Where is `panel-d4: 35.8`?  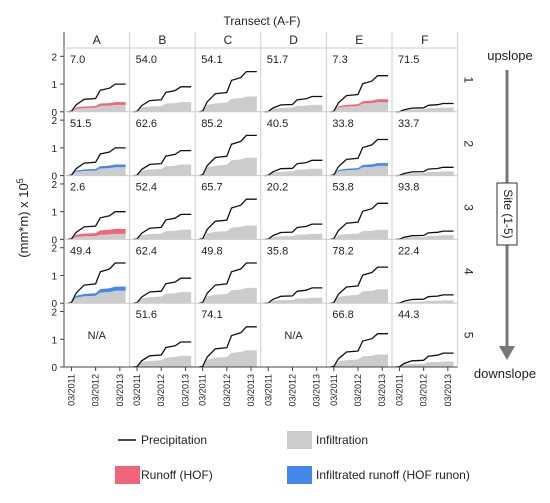
panel-d4: 35.8 is located at coordinates (293, 274).